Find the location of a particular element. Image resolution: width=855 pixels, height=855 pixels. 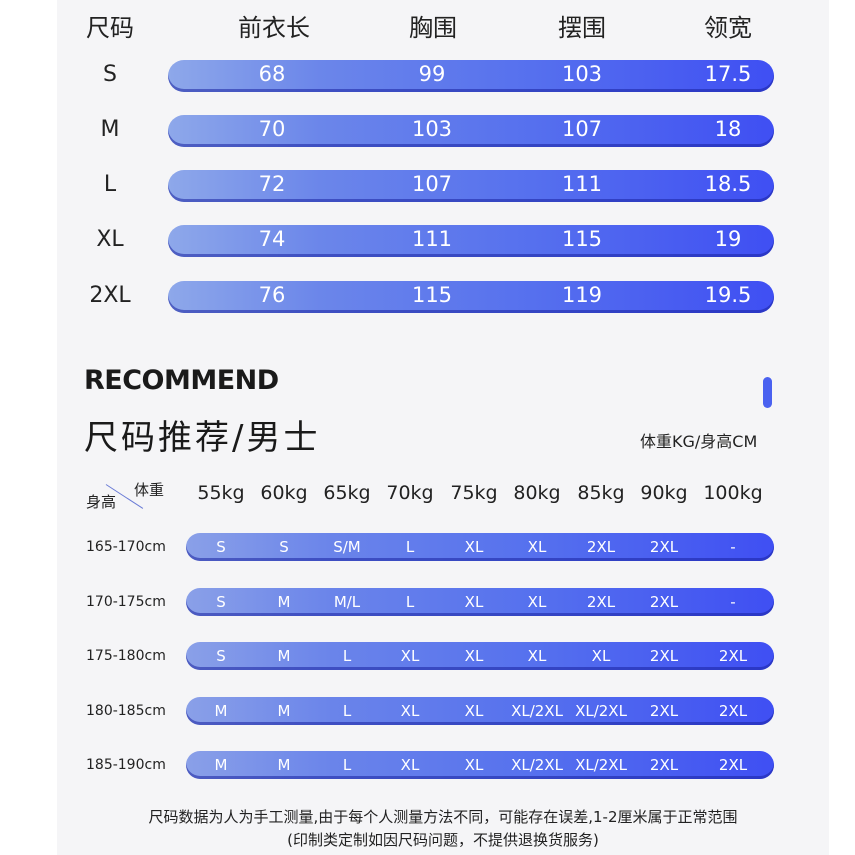

height-row-label: 185-190cm is located at coordinates (126, 765).